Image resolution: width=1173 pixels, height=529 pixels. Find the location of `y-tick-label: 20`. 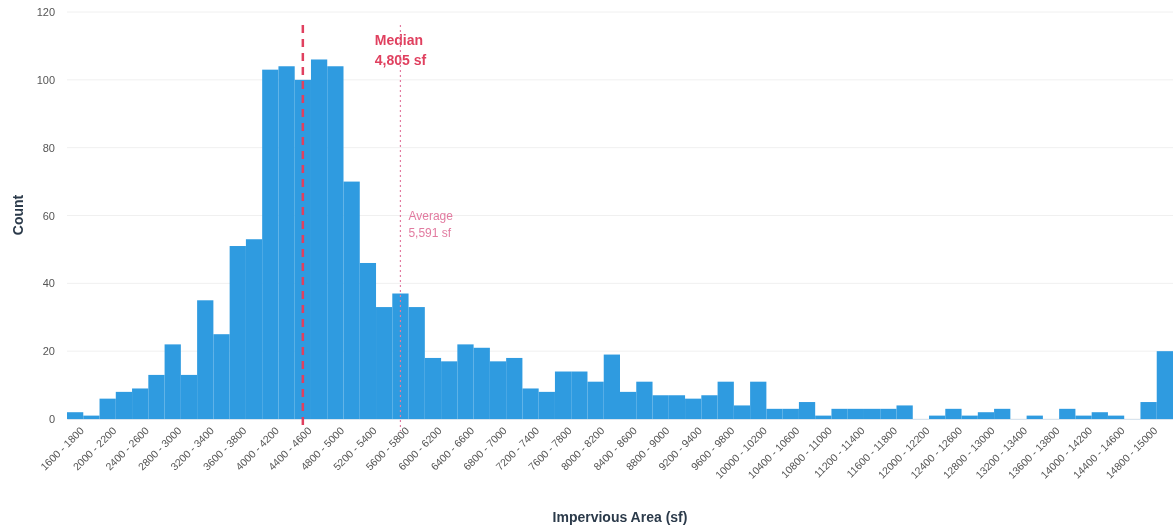

y-tick-label: 20 is located at coordinates (48, 351).